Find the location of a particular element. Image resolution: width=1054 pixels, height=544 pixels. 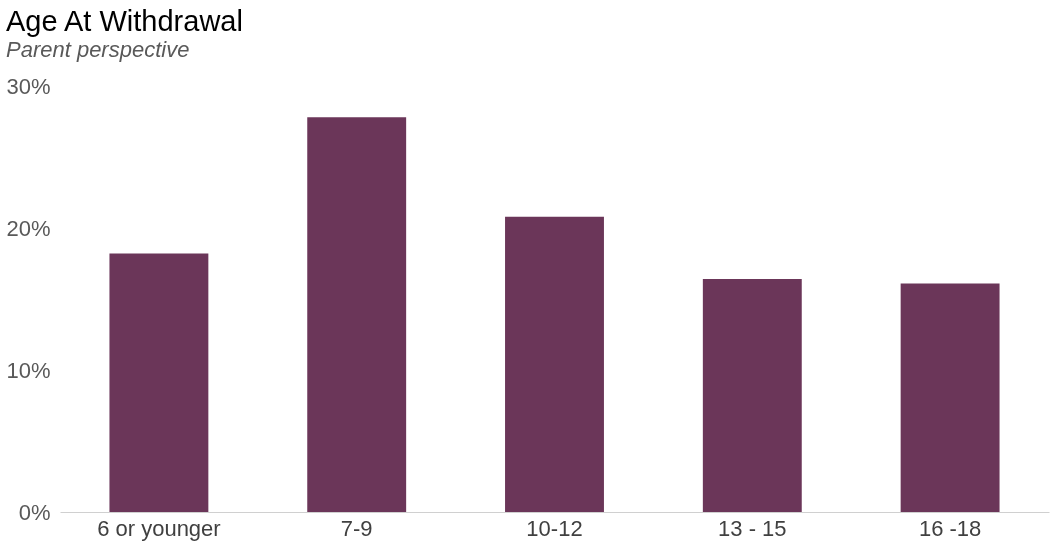

y-tick-label: 0% is located at coordinates (34, 512).